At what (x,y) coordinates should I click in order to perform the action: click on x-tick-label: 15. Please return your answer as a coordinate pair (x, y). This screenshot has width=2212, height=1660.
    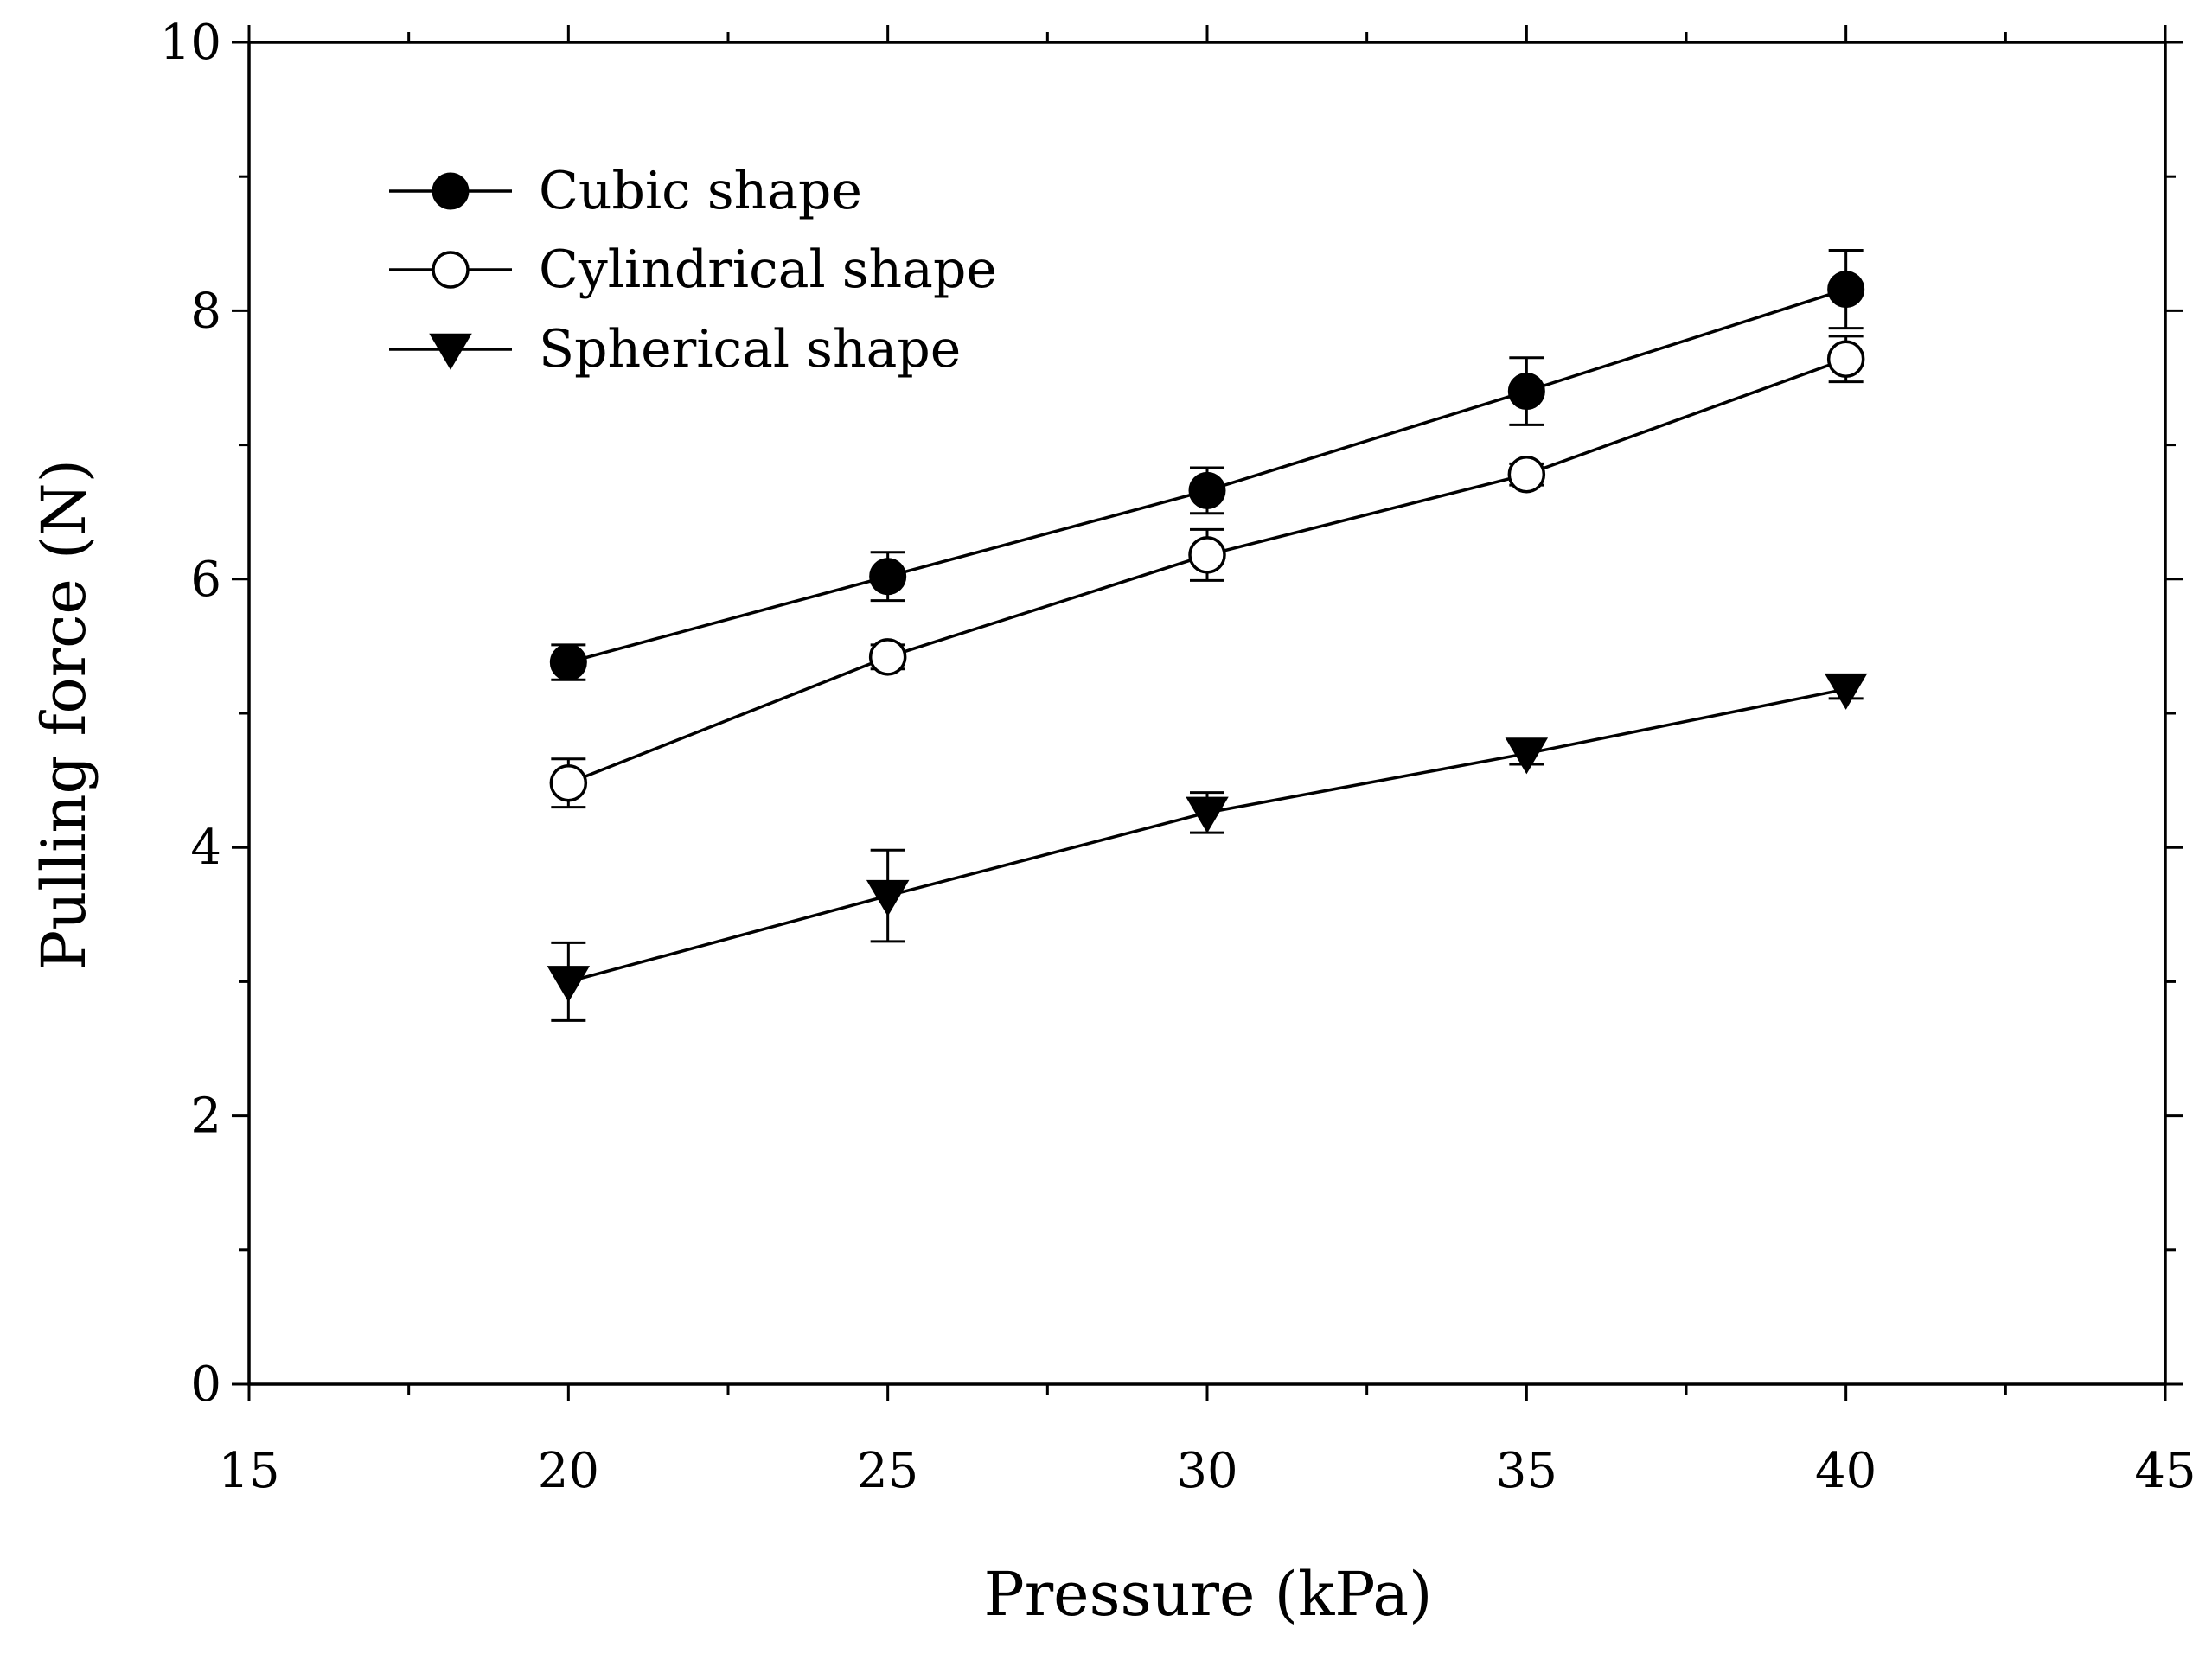
    Looking at the image, I should click on (248, 1471).